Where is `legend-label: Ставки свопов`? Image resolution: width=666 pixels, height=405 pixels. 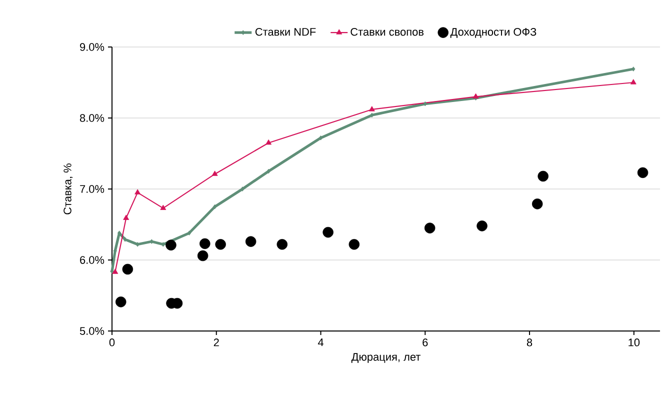
legend-label: Ставки свопов is located at coordinates (387, 32).